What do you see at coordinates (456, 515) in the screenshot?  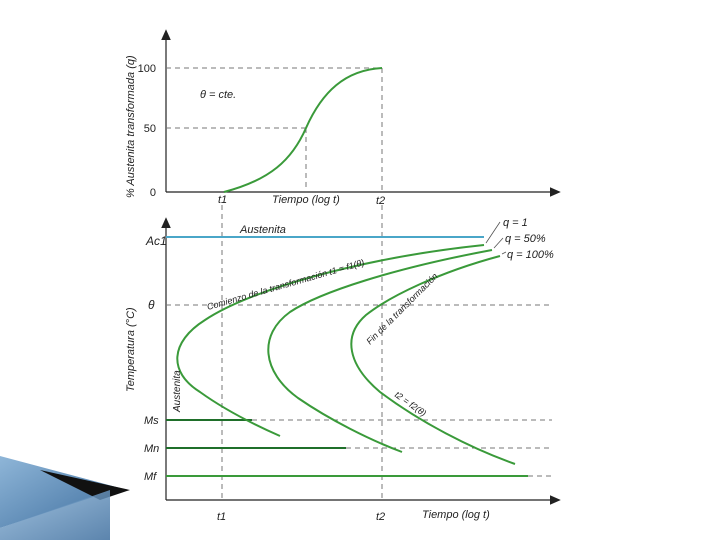 I see `bottom-x-axis-label: Tiempo (log t)` at bounding box center [456, 515].